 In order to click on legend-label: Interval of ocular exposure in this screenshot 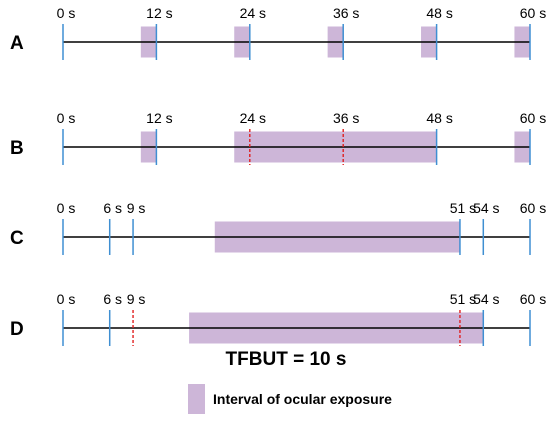, I will do `click(302, 399)`.